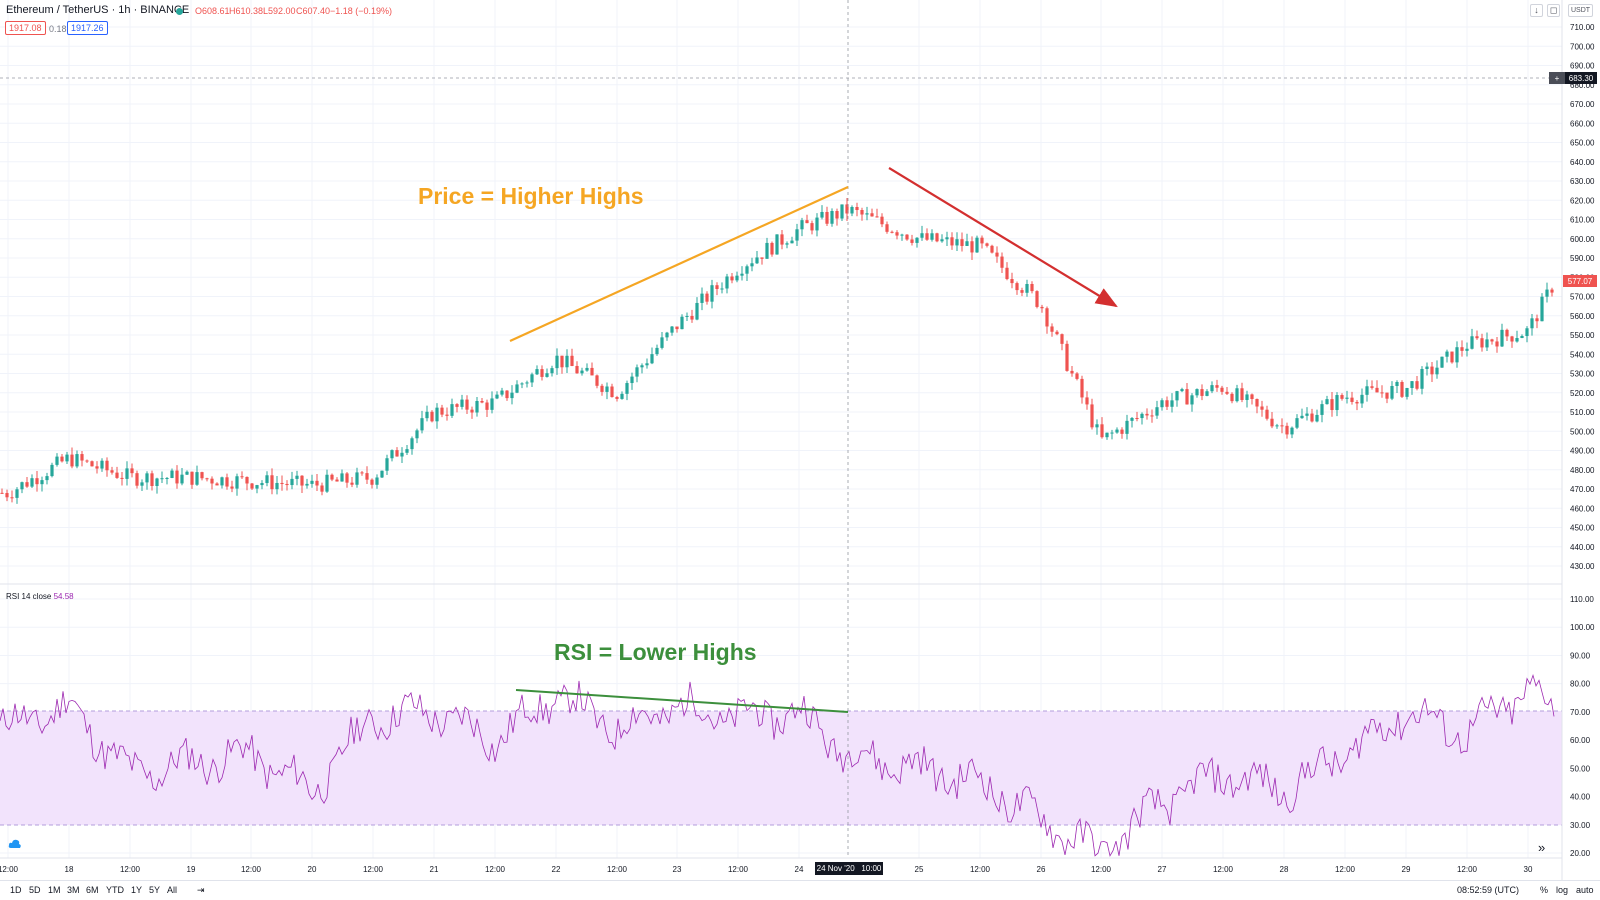 The height and width of the screenshot is (900, 1600). What do you see at coordinates (679, 264) in the screenshot?
I see `price-trendline` at bounding box center [679, 264].